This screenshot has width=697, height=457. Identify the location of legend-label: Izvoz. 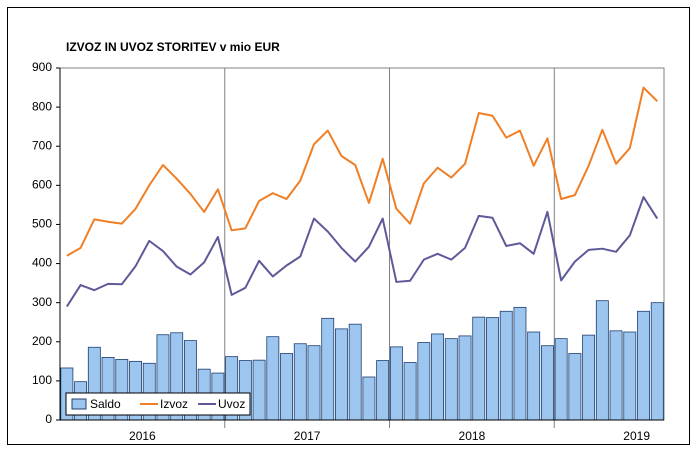
(174, 404).